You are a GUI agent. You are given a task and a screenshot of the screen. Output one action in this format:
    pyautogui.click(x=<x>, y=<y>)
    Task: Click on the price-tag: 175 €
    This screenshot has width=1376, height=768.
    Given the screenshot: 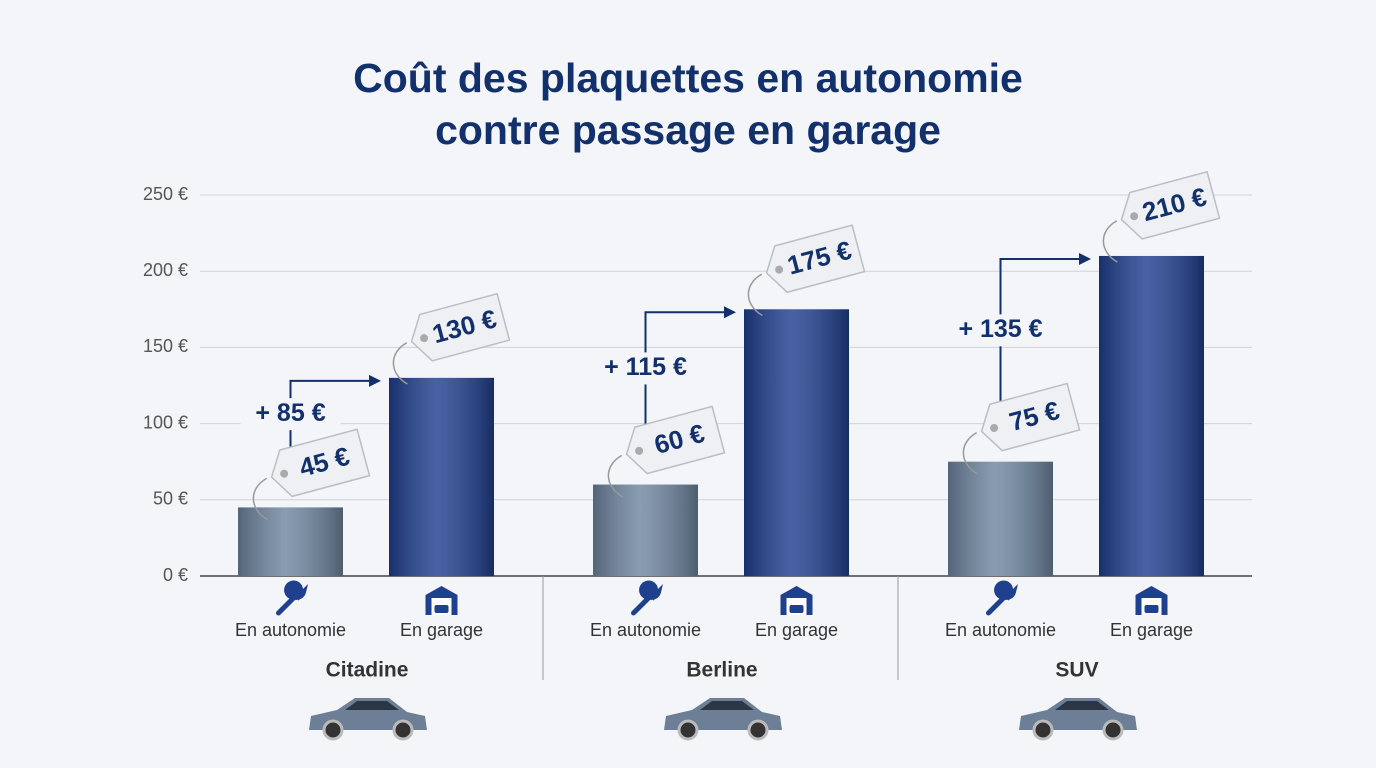 What is the action you would take?
    pyautogui.click(x=806, y=270)
    